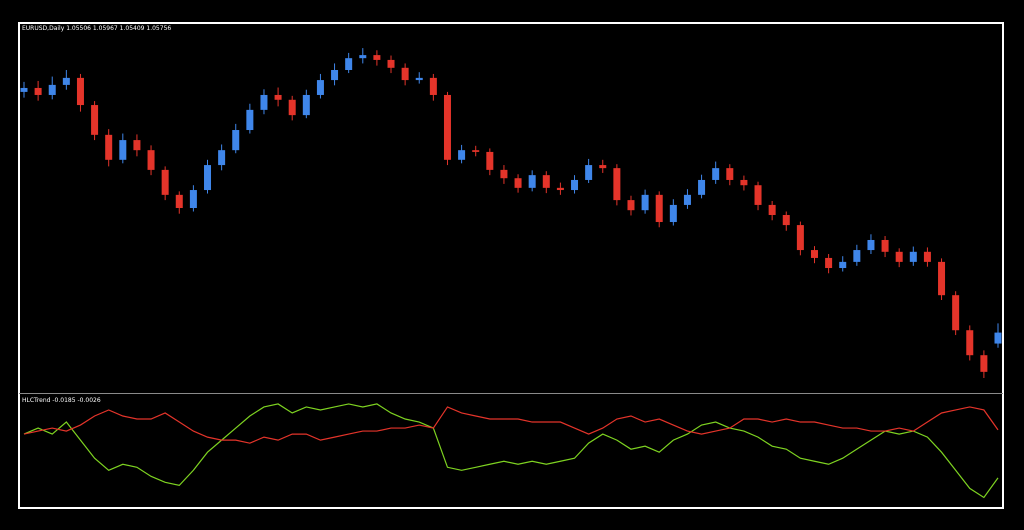  What do you see at coordinates (36, 400) in the screenshot?
I see `indicator-title: HLCTrend` at bounding box center [36, 400].